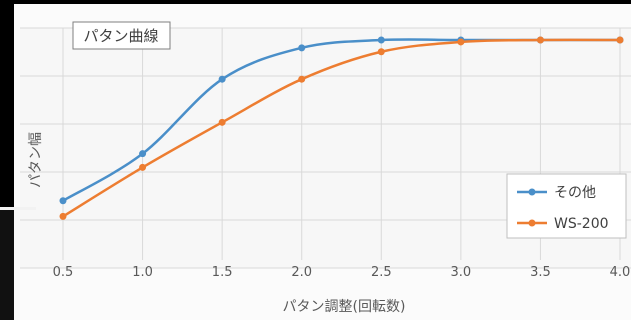 The width and height of the screenshot is (631, 320). Describe the element at coordinates (36, 160) in the screenshot. I see `y-axis-title: パタン幅` at that location.